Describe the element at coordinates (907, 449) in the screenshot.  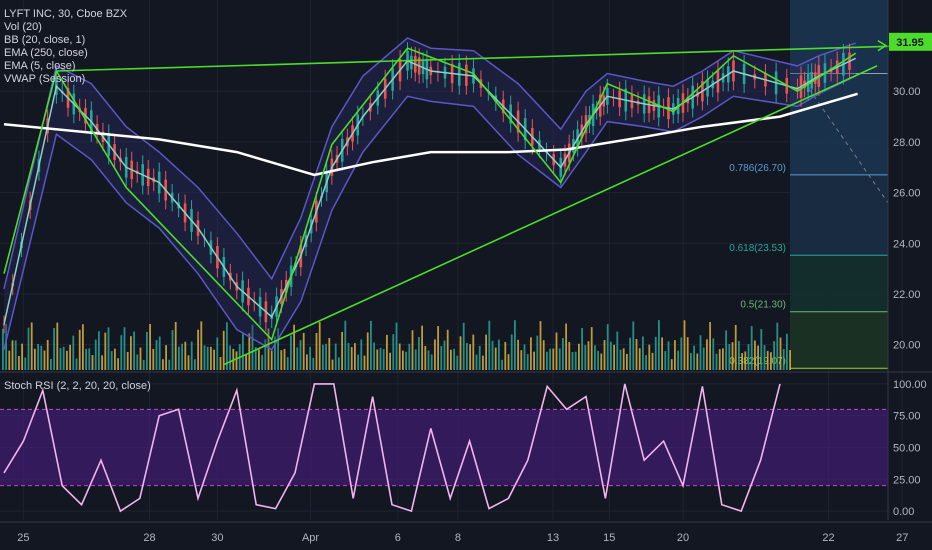
I see `stoch-tick-label: 50.00` at that location.